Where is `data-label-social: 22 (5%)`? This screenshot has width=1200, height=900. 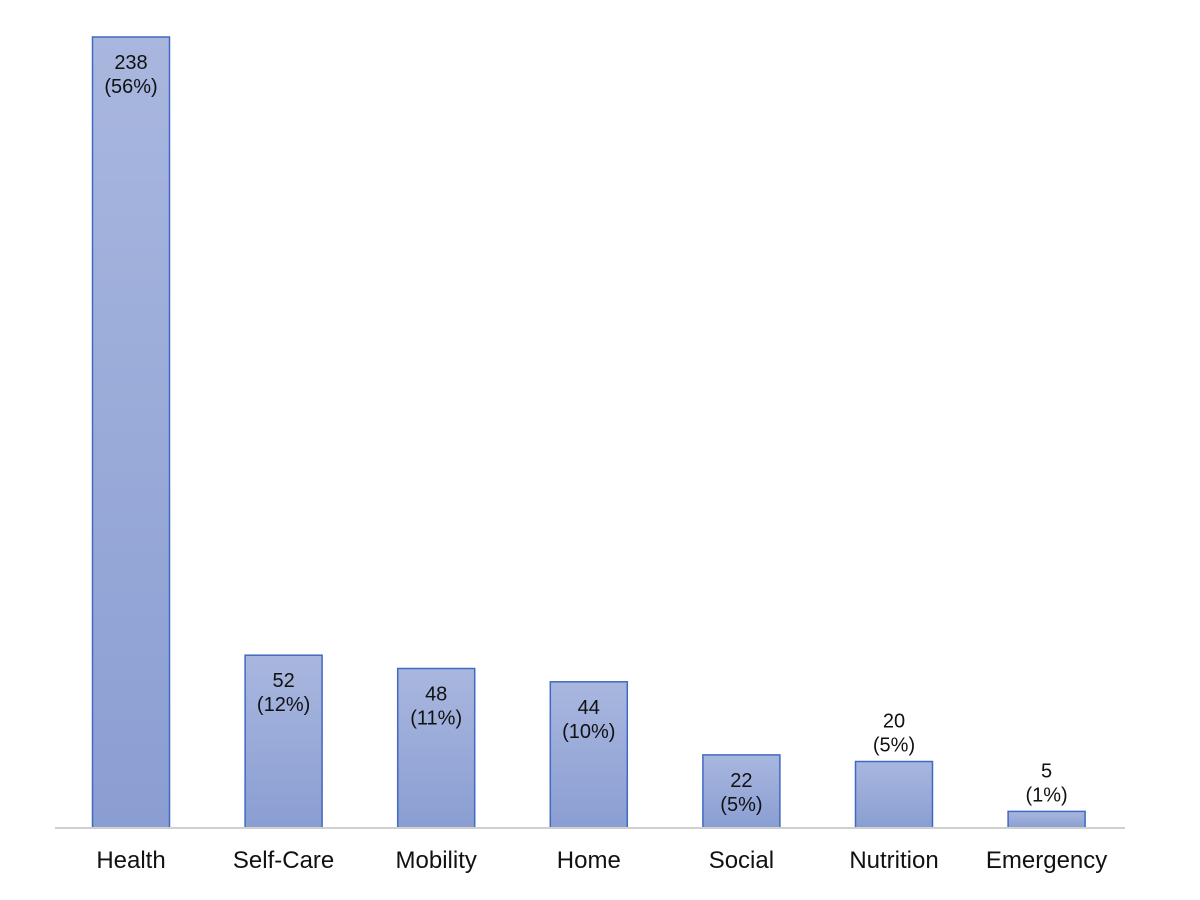
data-label-social: 22 (5%) is located at coordinates (741, 793).